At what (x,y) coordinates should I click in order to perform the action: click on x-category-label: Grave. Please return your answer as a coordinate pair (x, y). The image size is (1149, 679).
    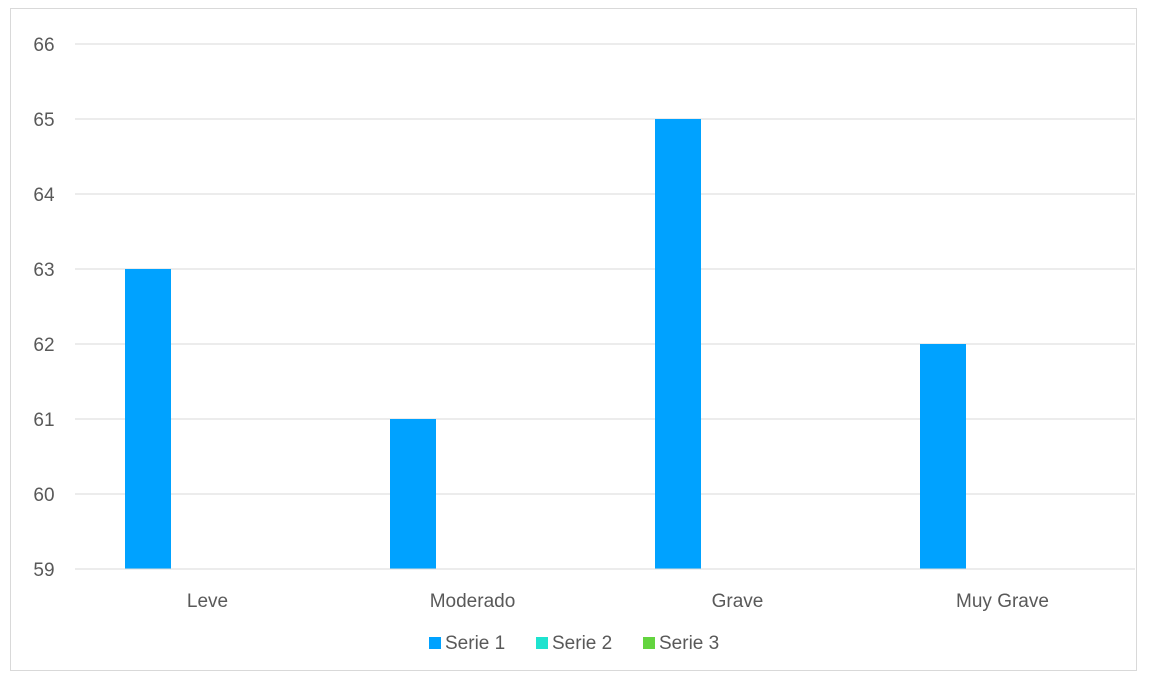
    Looking at the image, I should click on (738, 601).